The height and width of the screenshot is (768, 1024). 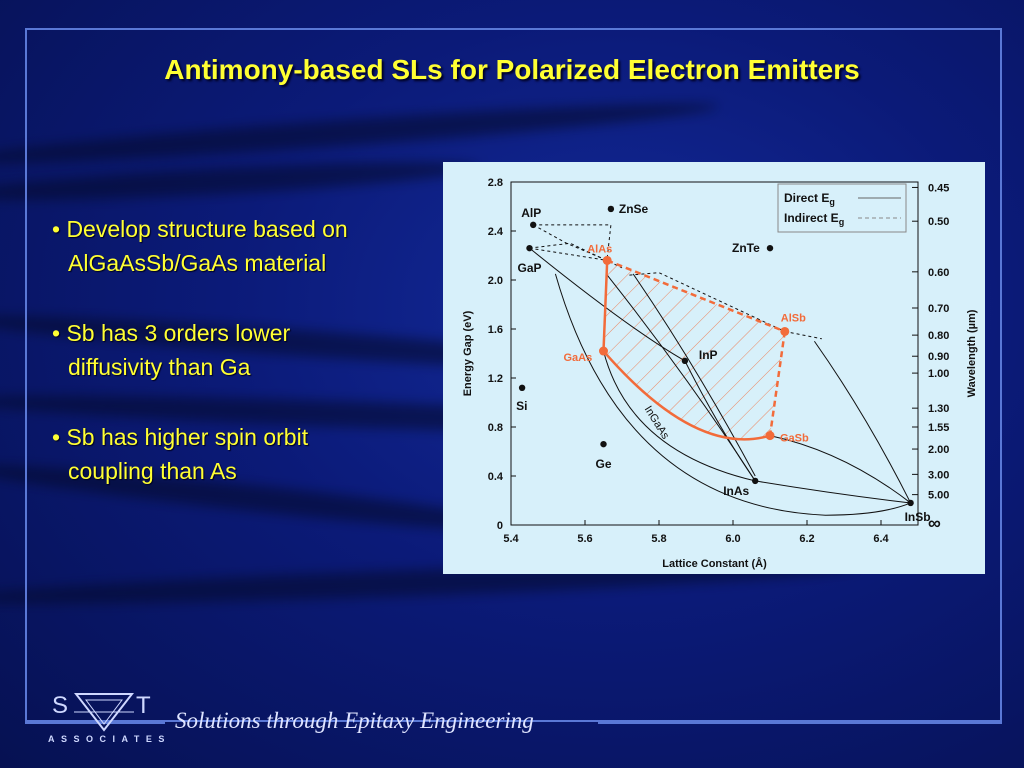 What do you see at coordinates (468, 353) in the screenshot?
I see `y-axis-label: Energy Gap (eV)` at bounding box center [468, 353].